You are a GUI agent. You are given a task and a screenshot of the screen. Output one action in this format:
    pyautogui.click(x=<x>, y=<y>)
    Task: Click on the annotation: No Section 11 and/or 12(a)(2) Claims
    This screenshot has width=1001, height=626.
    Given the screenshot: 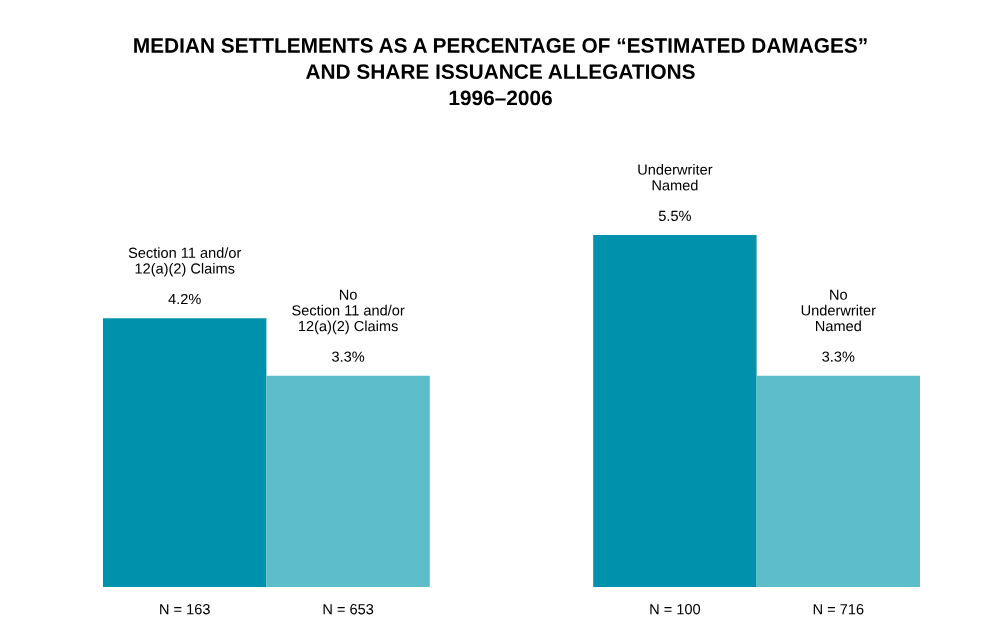 What is the action you would take?
    pyautogui.click(x=348, y=312)
    